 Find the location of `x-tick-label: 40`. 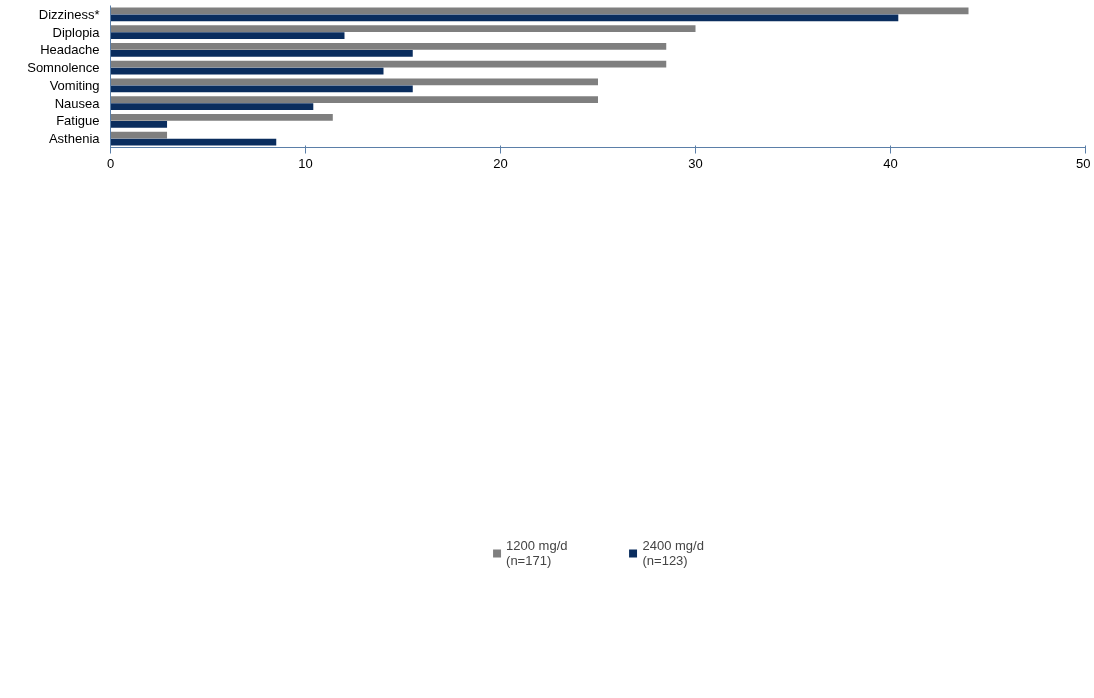

x-tick-label: 40 is located at coordinates (890, 163).